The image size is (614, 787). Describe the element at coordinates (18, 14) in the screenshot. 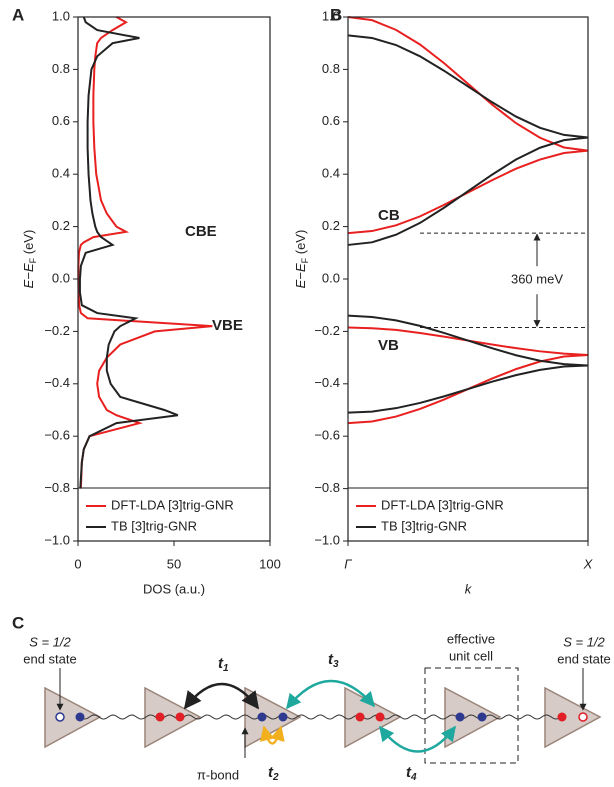

I see `panel-label: A` at that location.